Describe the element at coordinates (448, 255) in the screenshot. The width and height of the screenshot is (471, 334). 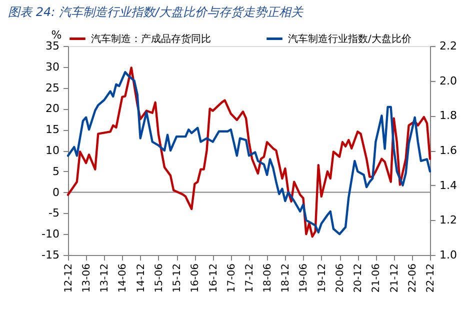
I see `y2-tick-label: 1.0` at that location.